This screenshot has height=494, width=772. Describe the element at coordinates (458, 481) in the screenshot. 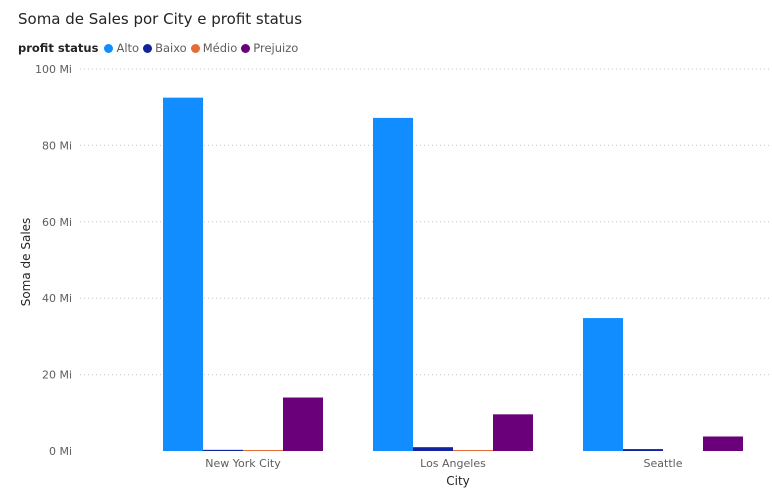

I see `x-axis-title: City` at that location.